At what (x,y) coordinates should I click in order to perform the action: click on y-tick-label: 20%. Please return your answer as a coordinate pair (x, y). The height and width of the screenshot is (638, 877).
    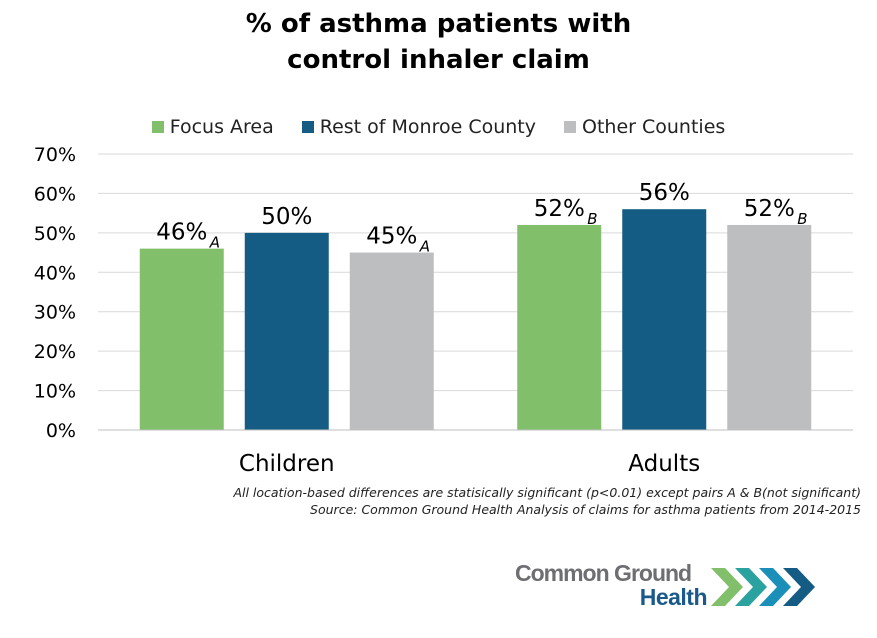
    Looking at the image, I should click on (55, 352).